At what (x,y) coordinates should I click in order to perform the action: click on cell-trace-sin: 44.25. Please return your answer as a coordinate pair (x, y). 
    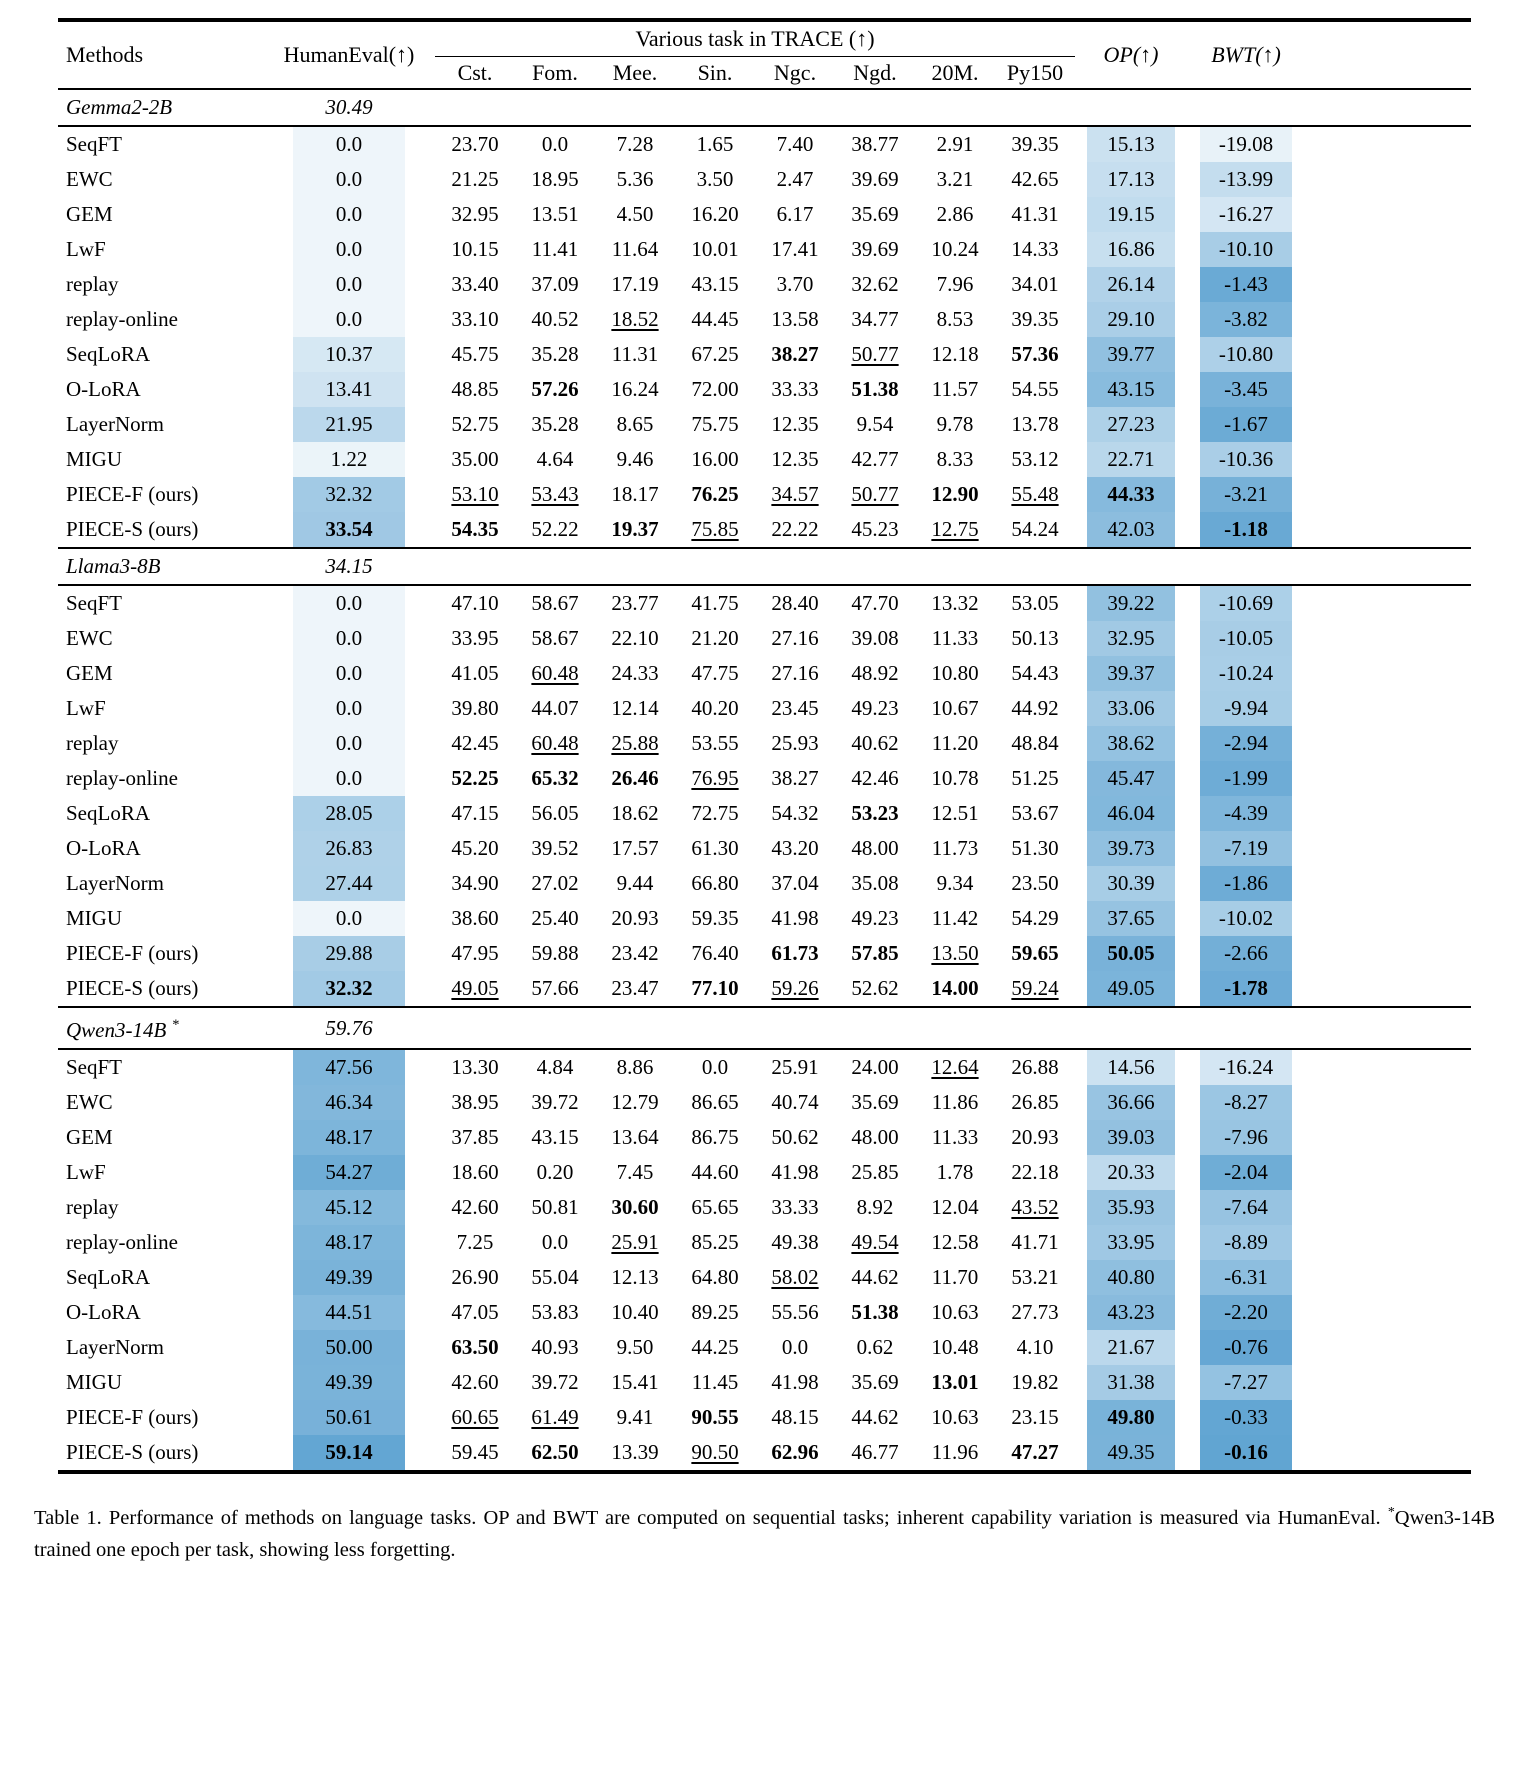
    Looking at the image, I should click on (715, 1347).